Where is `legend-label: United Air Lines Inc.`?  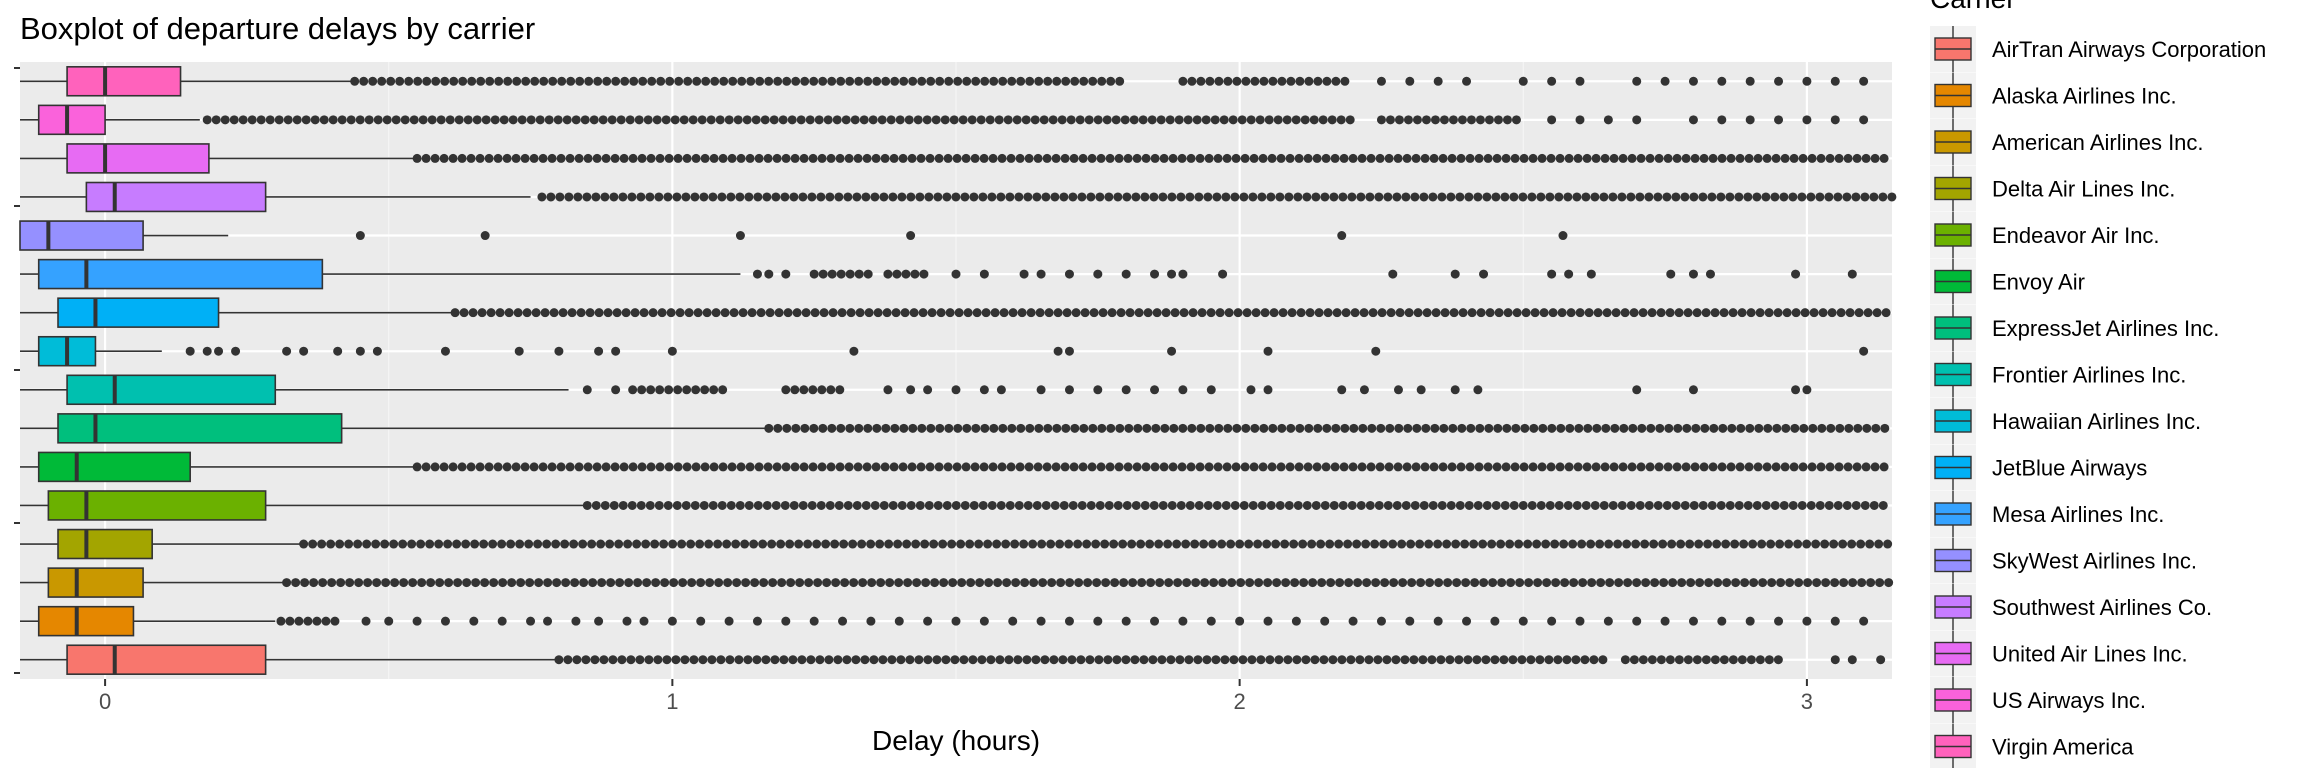 legend-label: United Air Lines Inc. is located at coordinates (2090, 654).